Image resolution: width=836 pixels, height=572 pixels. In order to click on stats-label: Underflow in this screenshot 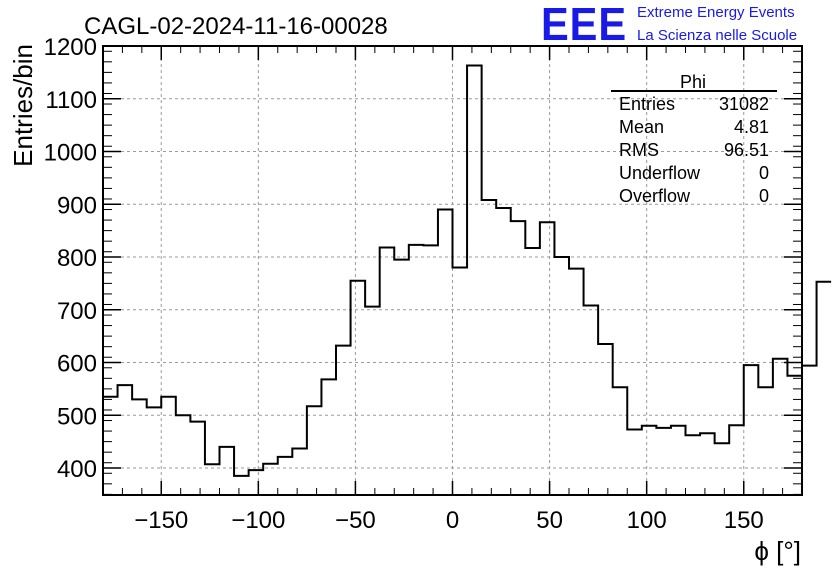, I will do `click(660, 173)`.